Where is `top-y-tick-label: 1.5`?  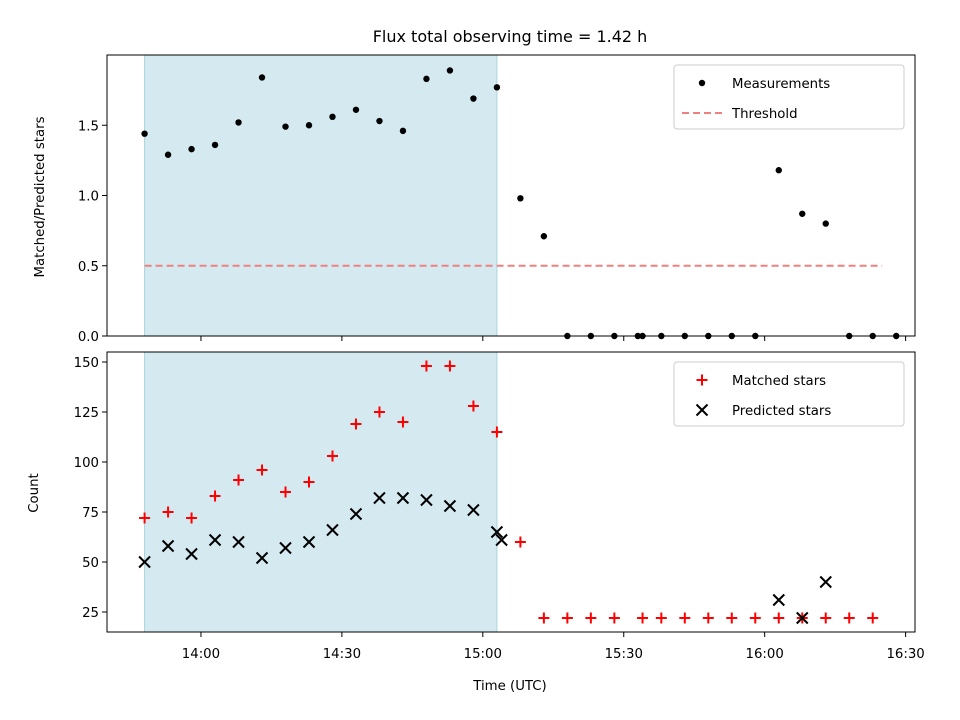
top-y-tick-label: 1.5 is located at coordinates (88, 126).